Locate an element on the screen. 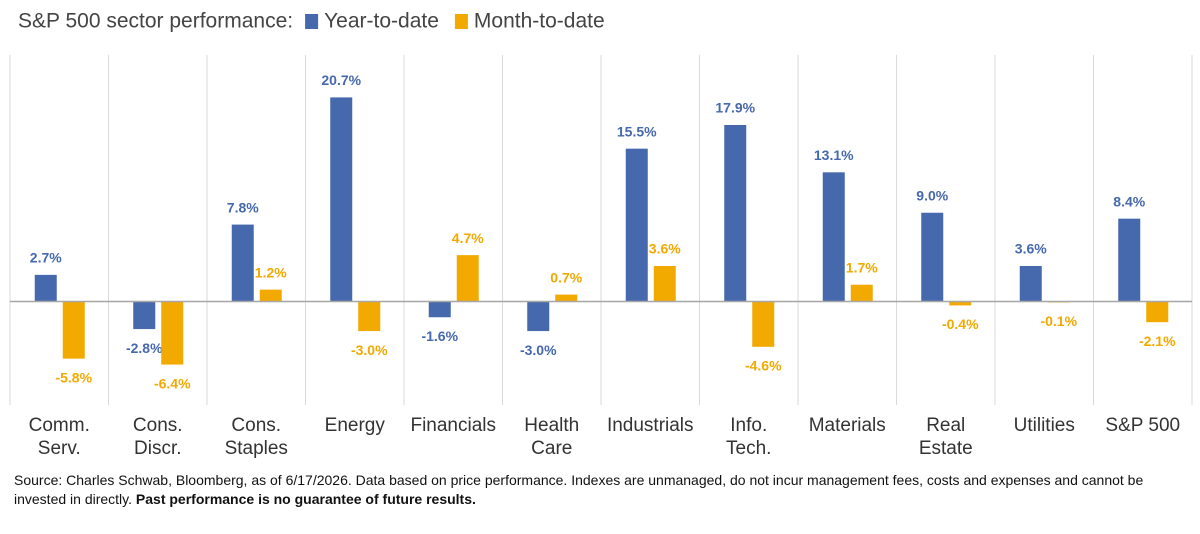 Image resolution: width=1200 pixels, height=534 pixels. data-label: 7.8% is located at coordinates (243, 207).